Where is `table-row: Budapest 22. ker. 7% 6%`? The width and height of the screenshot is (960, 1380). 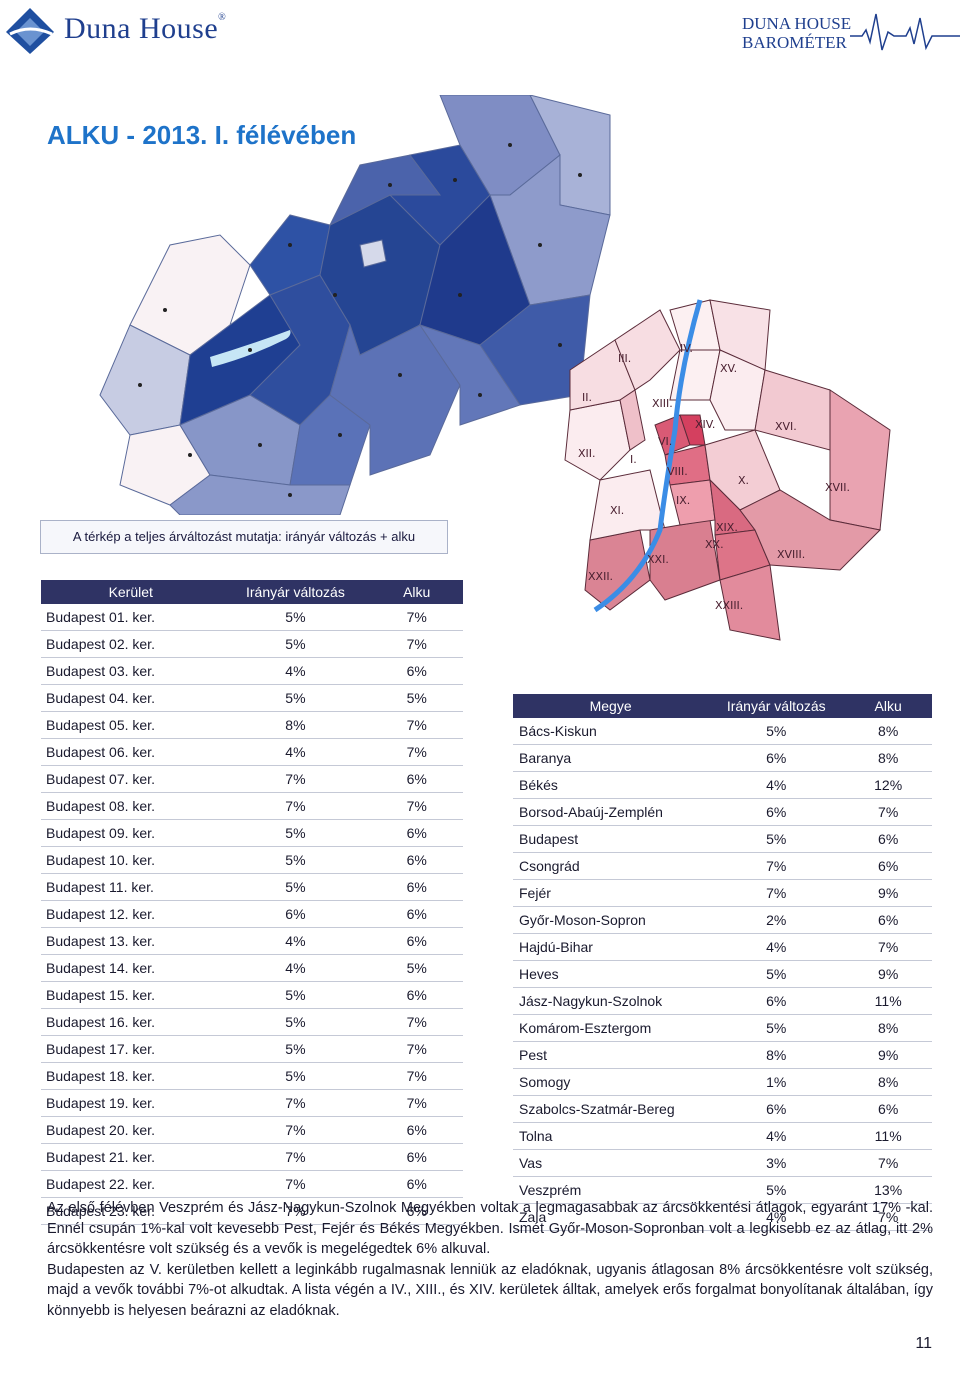
table-row: Budapest 22. ker. 7% 6% is located at coordinates (252, 1184).